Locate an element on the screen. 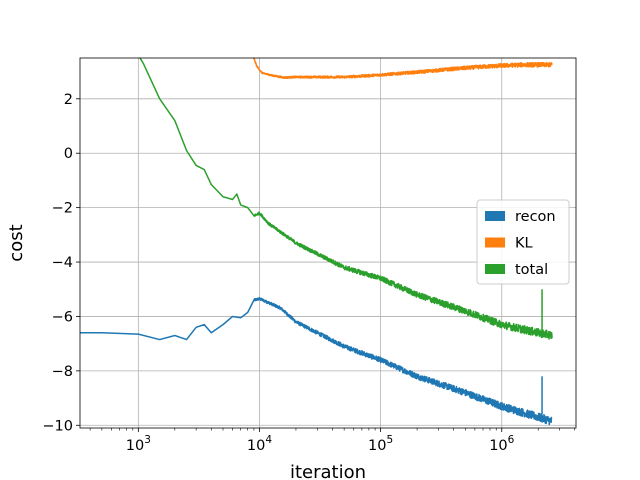  x-tick-exponent: 5 is located at coordinates (390, 440).